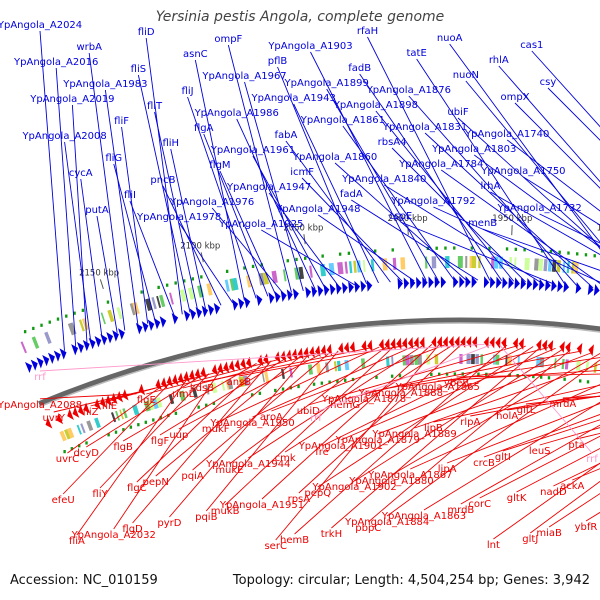  What do you see at coordinates (383, 179) in the screenshot?
I see `gene-label: YpAngola_A1840` at bounding box center [383, 179].